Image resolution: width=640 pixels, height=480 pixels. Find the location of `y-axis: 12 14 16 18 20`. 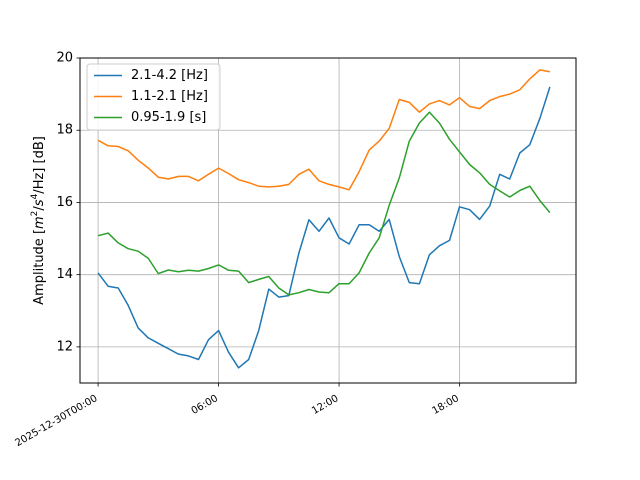

y-axis: 12 14 16 18 20 is located at coordinates (68, 202).